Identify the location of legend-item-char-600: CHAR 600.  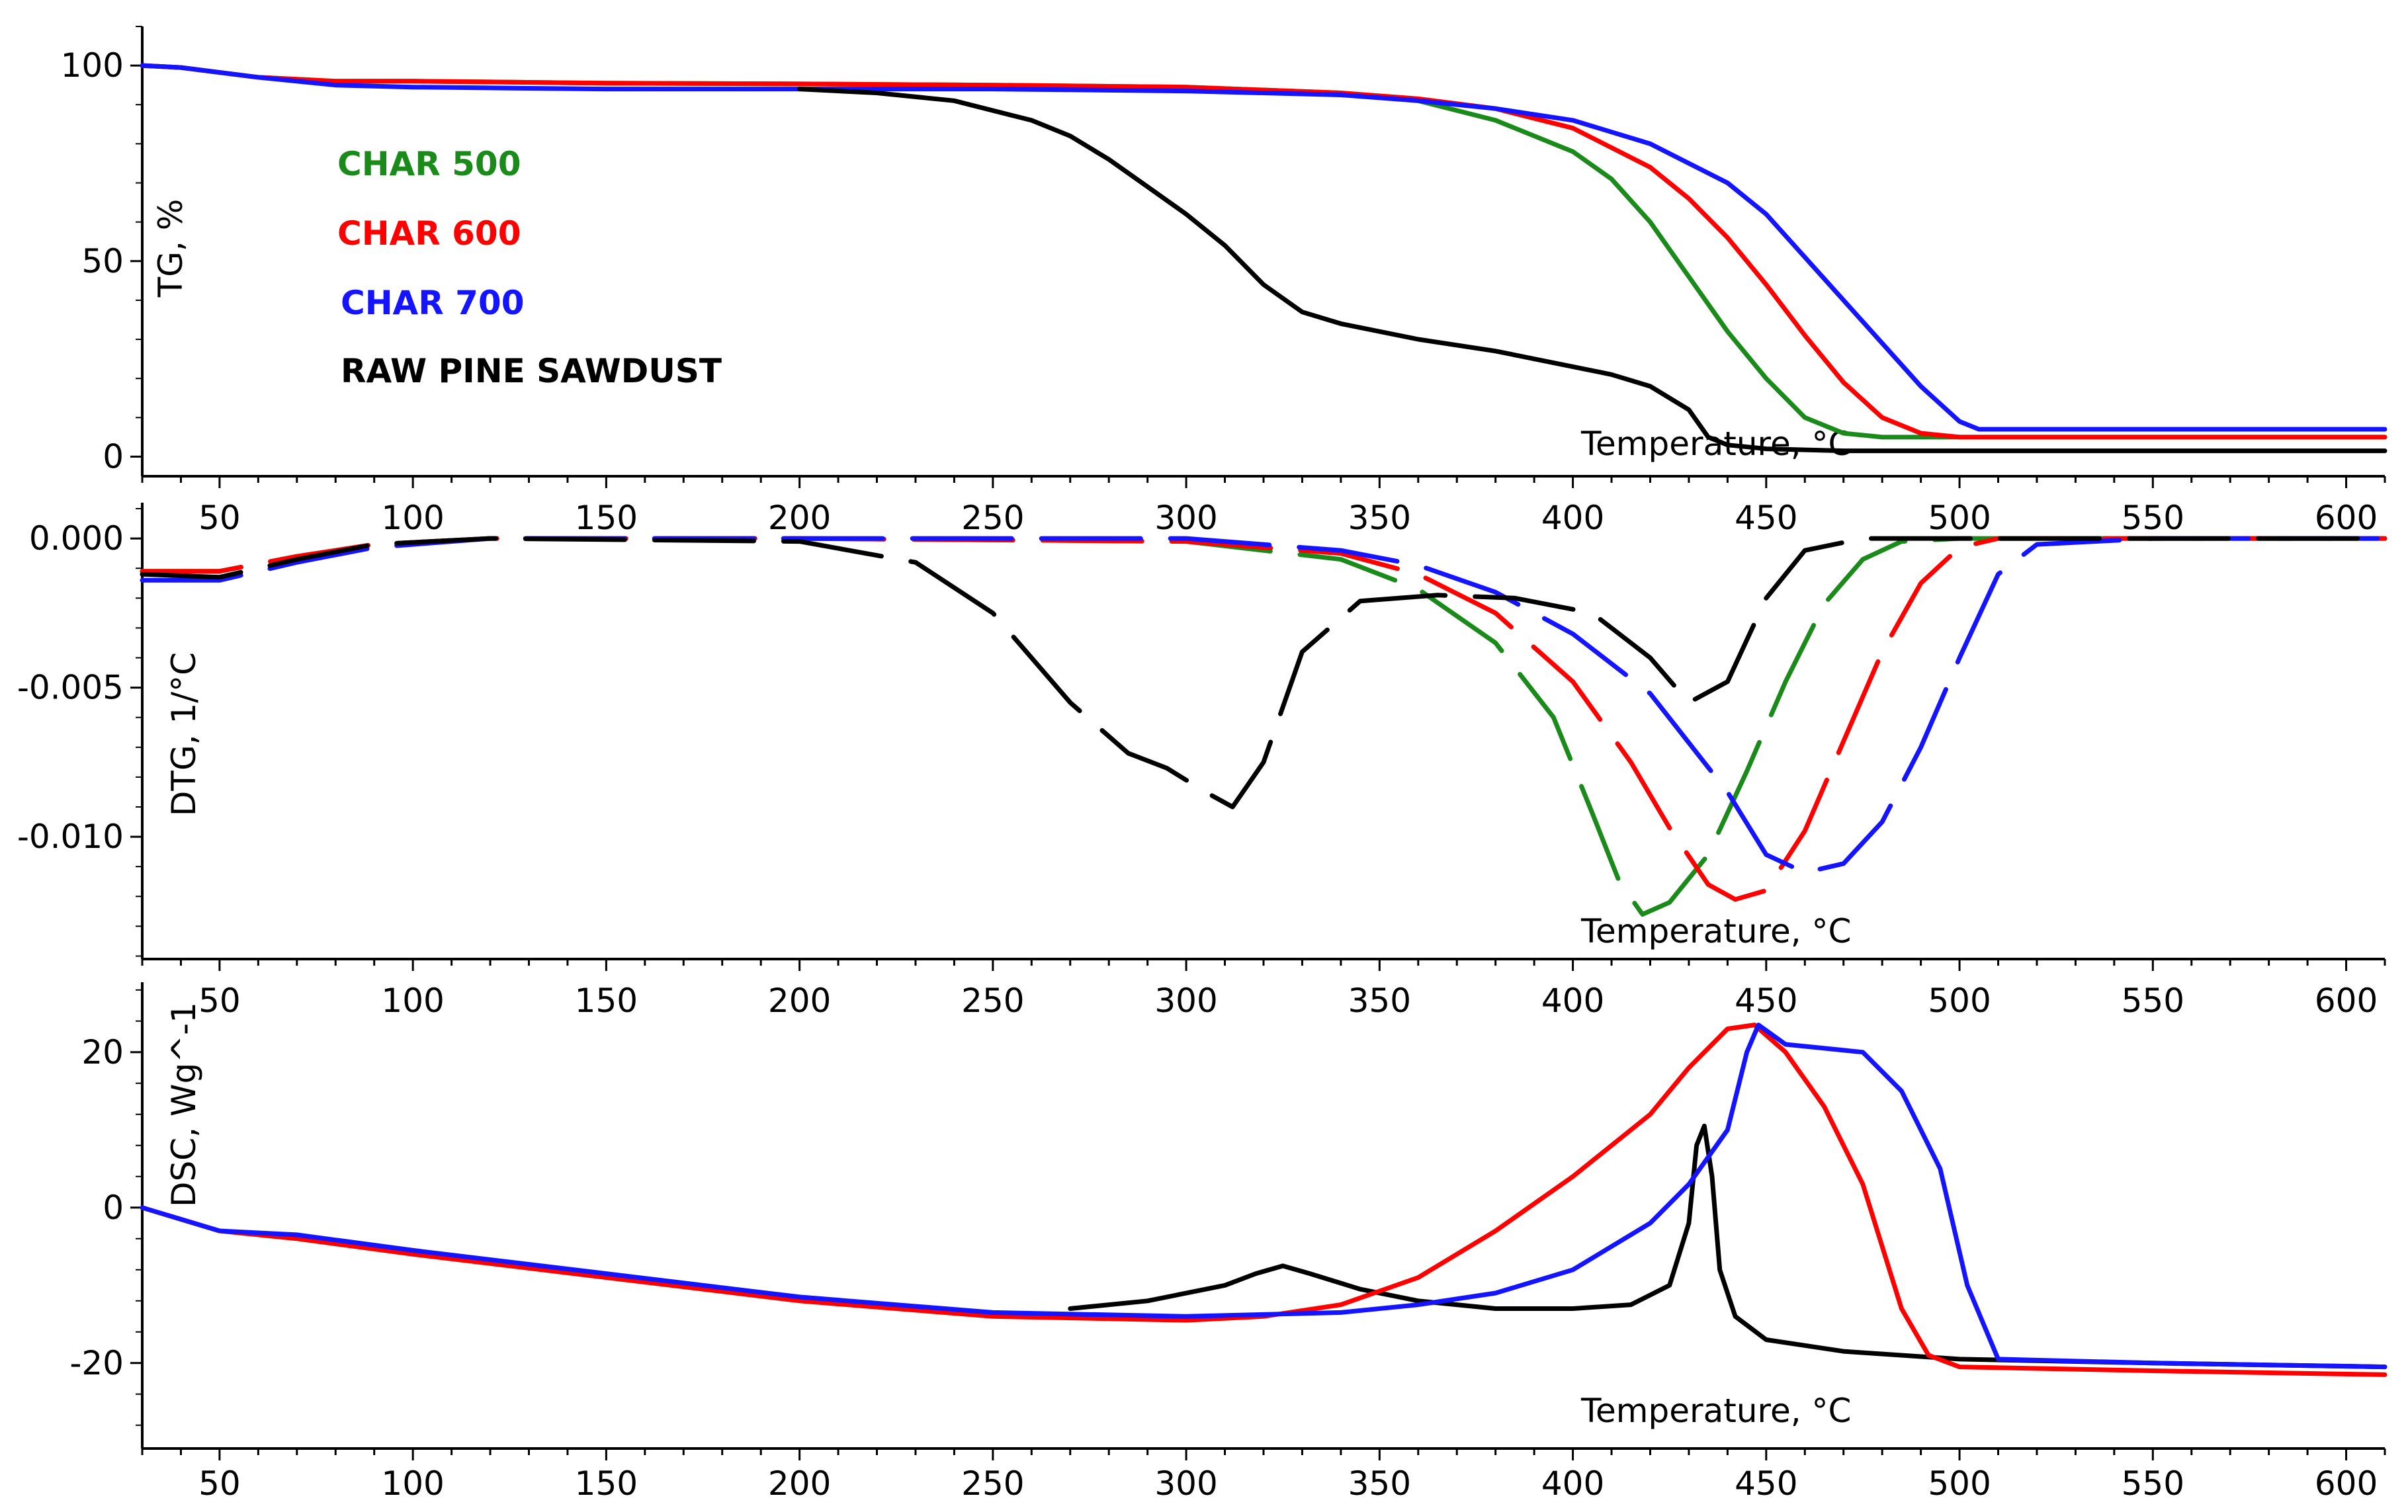
(429, 233).